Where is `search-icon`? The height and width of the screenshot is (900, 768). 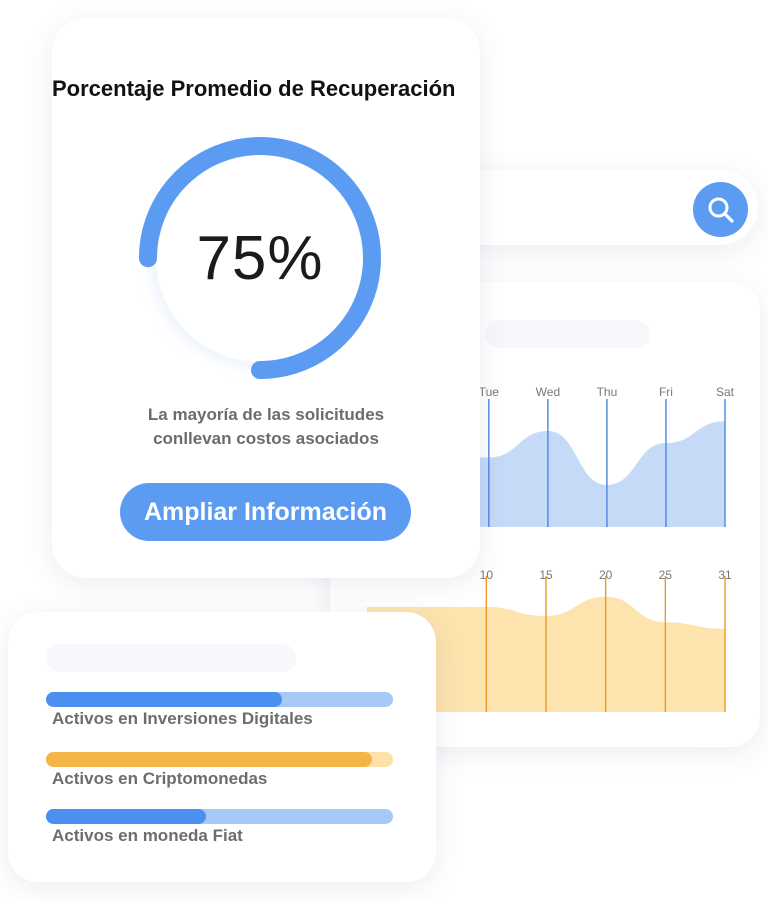 search-icon is located at coordinates (721, 210).